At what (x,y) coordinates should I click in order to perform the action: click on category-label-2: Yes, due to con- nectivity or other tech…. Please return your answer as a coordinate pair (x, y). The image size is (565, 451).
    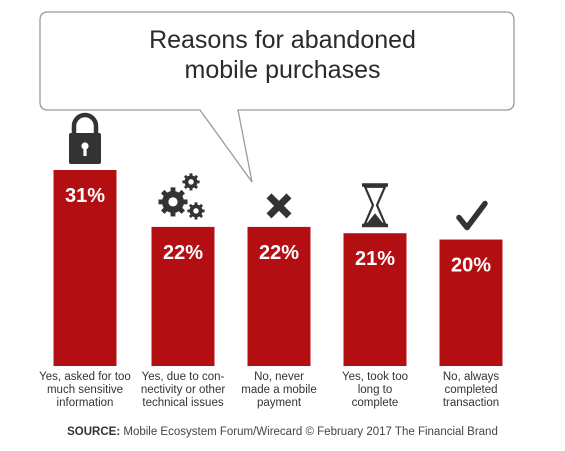
    Looking at the image, I should click on (183, 390).